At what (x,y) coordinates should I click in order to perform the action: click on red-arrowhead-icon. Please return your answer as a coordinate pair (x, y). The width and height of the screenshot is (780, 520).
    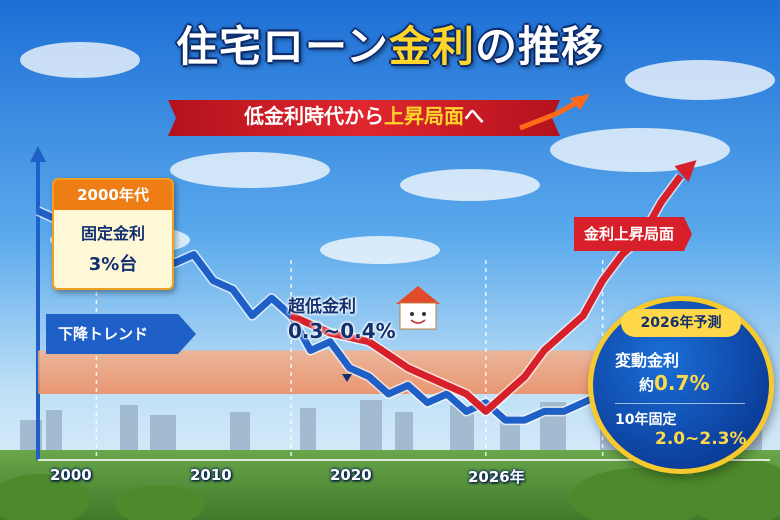
    Looking at the image, I should click on (685, 171).